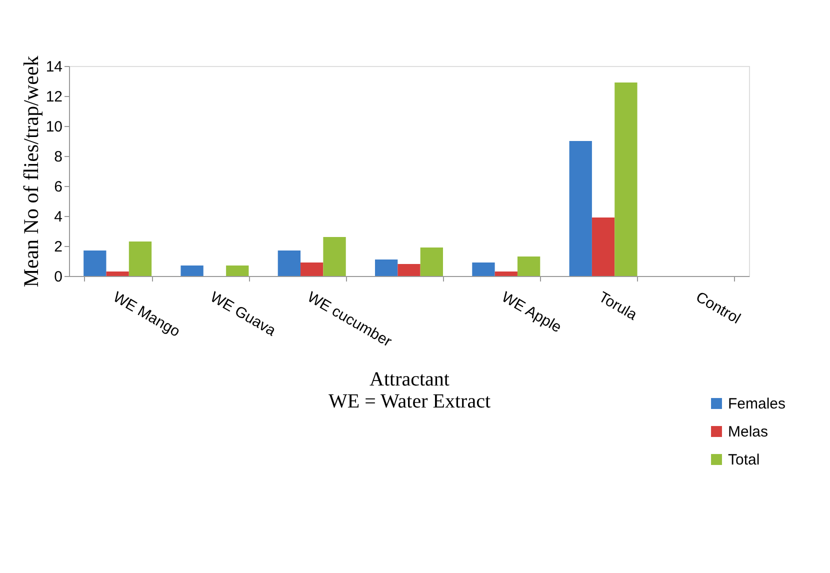  Describe the element at coordinates (58, 157) in the screenshot. I see `y-tick-label: 8` at that location.